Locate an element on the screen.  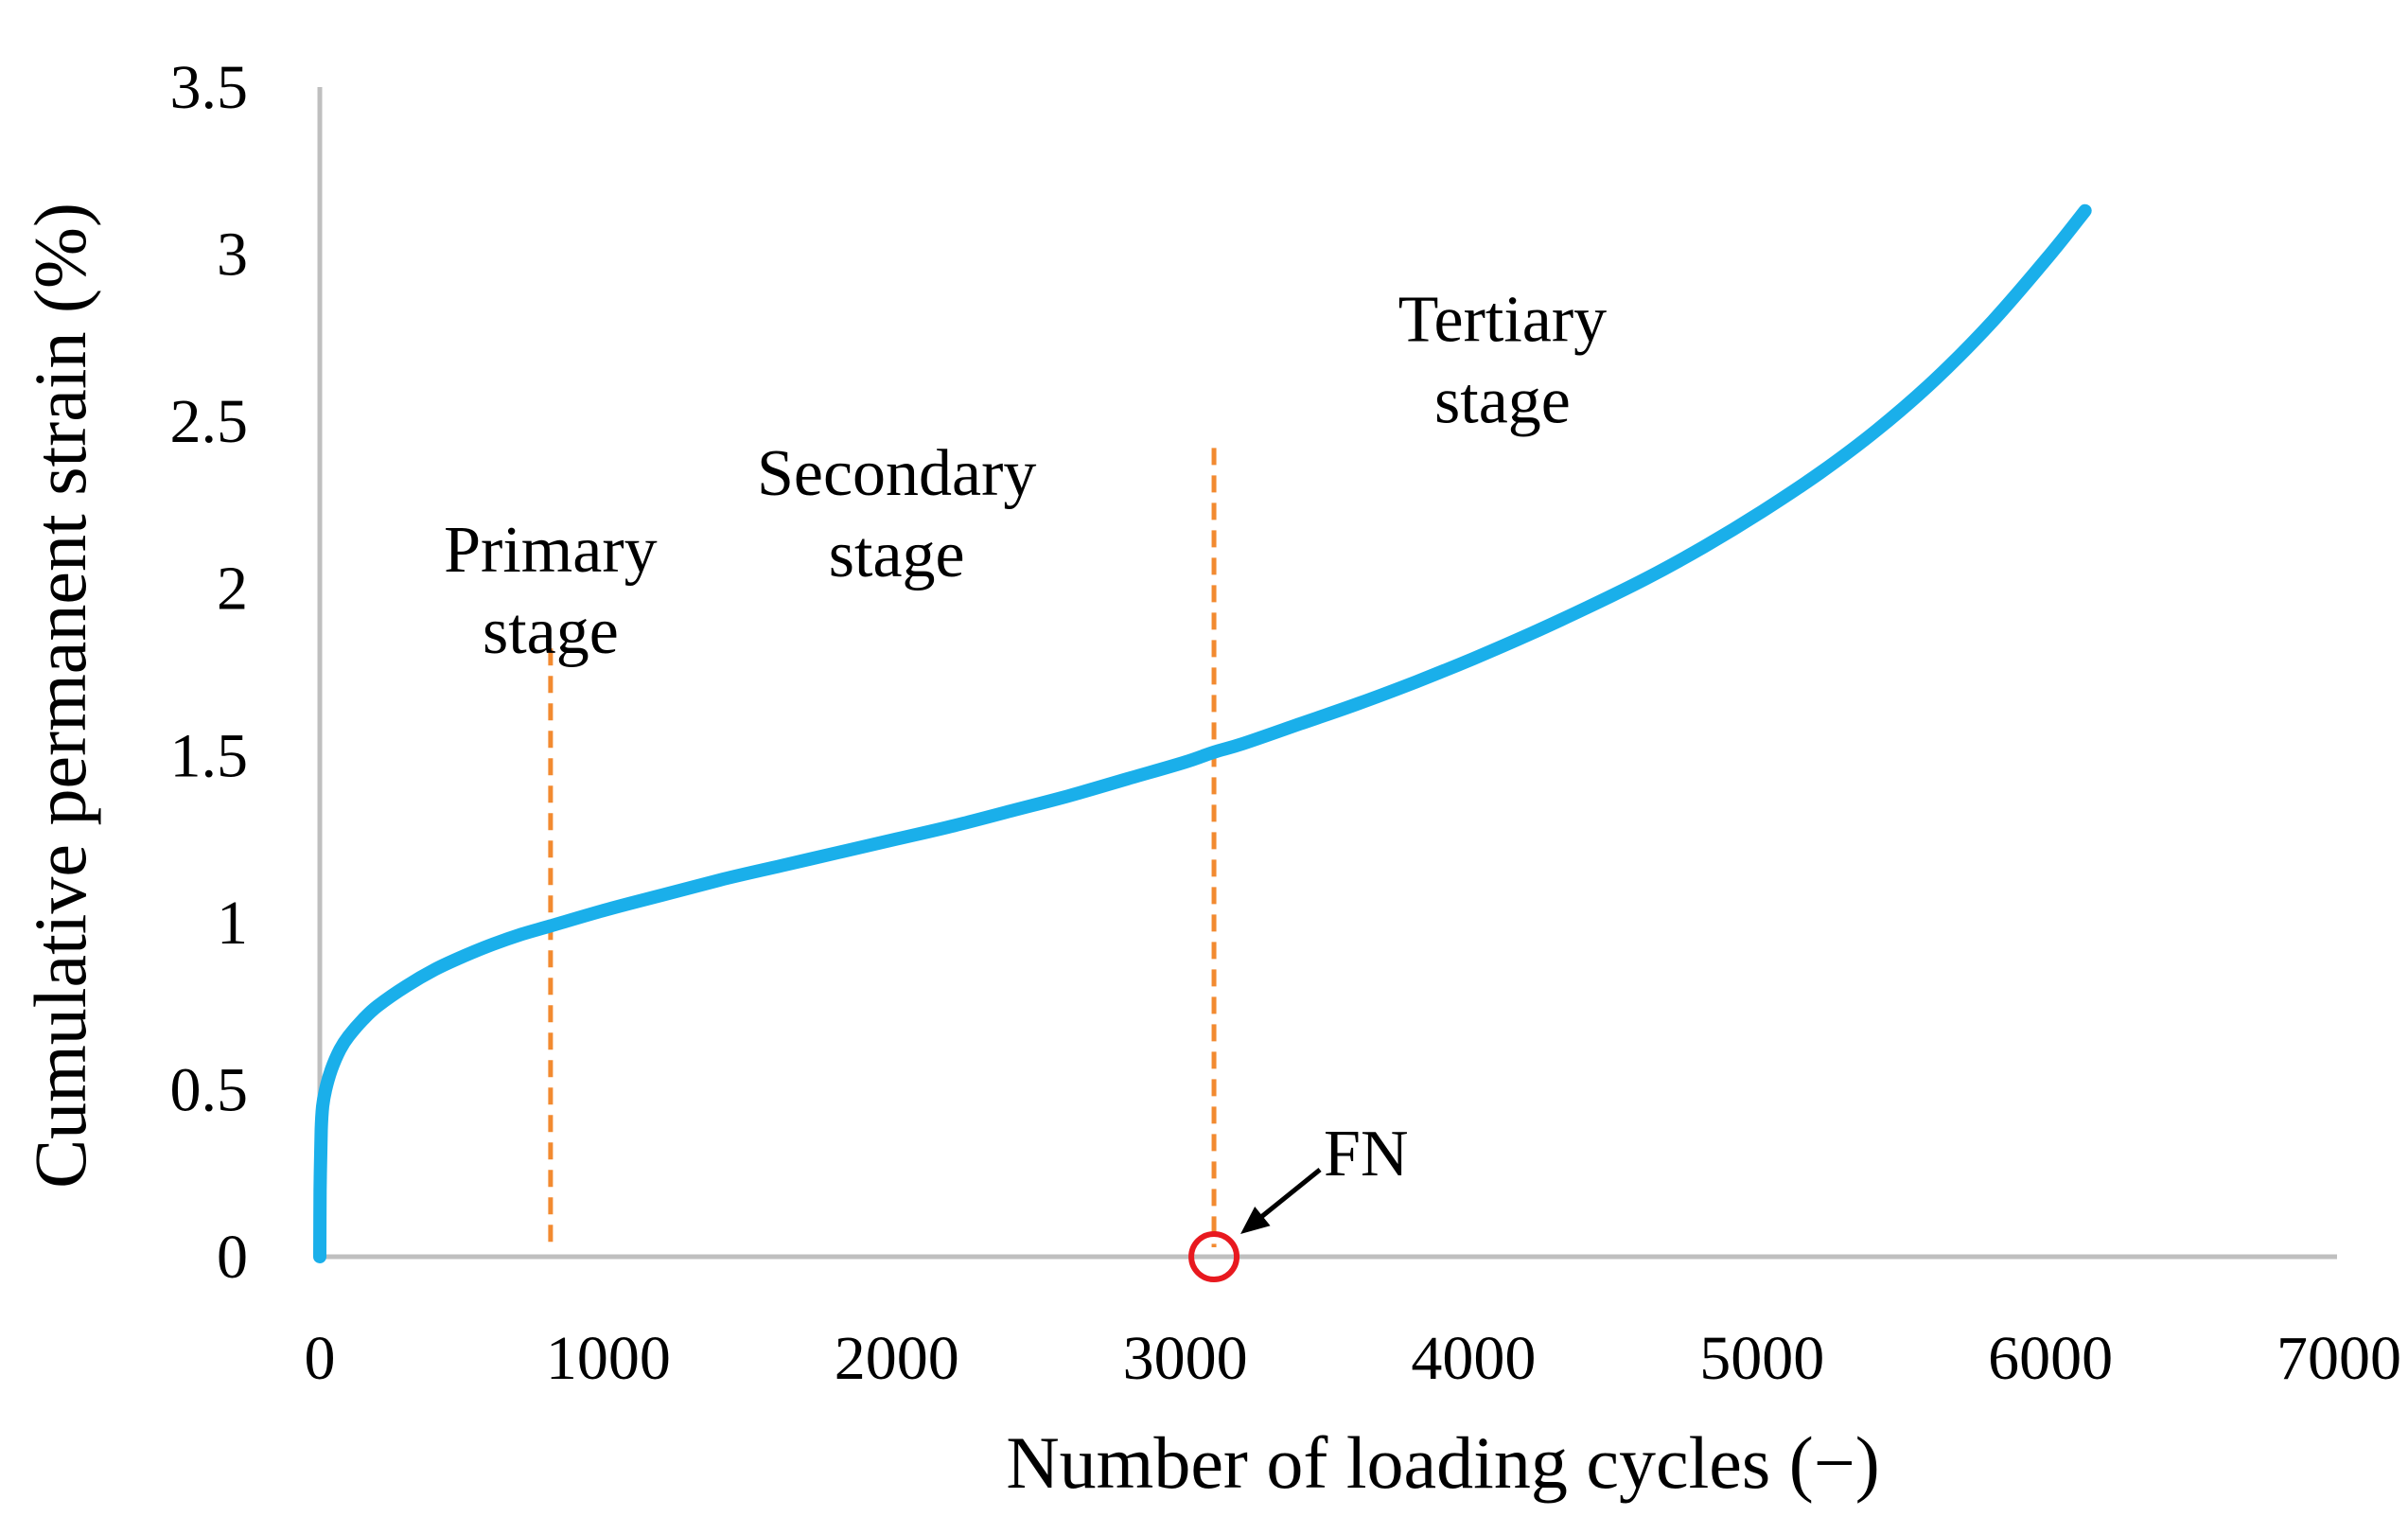
y-tick-labels: 0 0.5 1 1.5 2 2.5 3 3.5 is located at coordinates (209, 672).